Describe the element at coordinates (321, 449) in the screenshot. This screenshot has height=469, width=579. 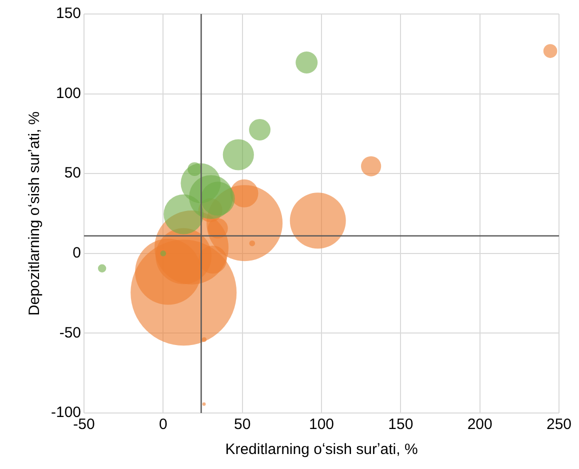
I see `x-axis-title: Kreditlarning oʻsish surʼati, %` at that location.